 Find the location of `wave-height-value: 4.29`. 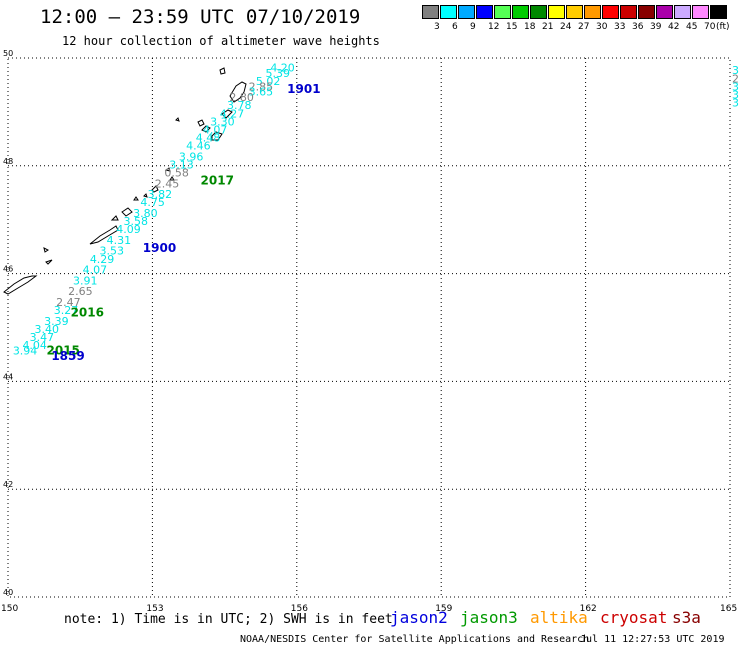

wave-height-value: 4.29 is located at coordinates (102, 259).